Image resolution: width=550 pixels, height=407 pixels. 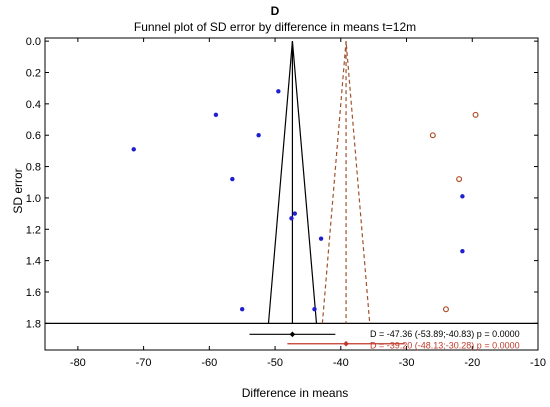 I want to click on x-axis-label: Difference in means, so click(x=295, y=393).